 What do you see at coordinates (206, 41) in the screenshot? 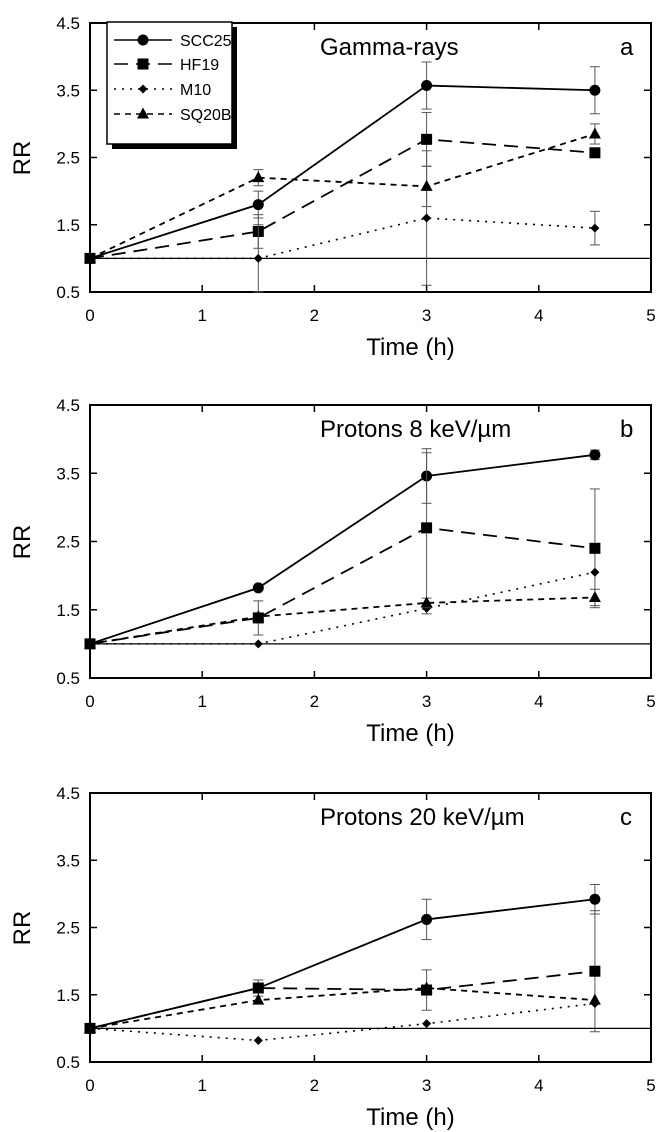
I see `legend-label: SCC25` at bounding box center [206, 41].